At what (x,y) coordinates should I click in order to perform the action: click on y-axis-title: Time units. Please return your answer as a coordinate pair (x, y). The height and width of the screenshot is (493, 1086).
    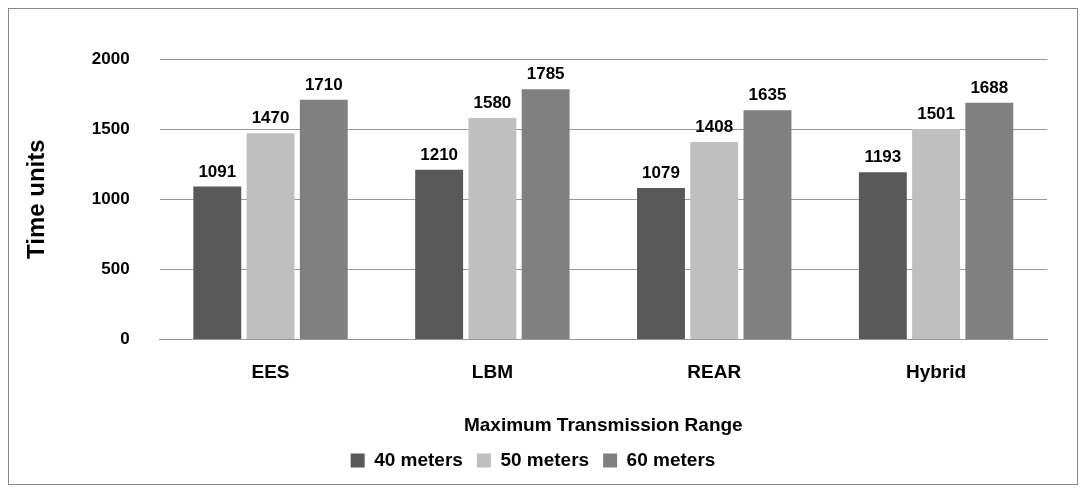
    Looking at the image, I should click on (36, 199).